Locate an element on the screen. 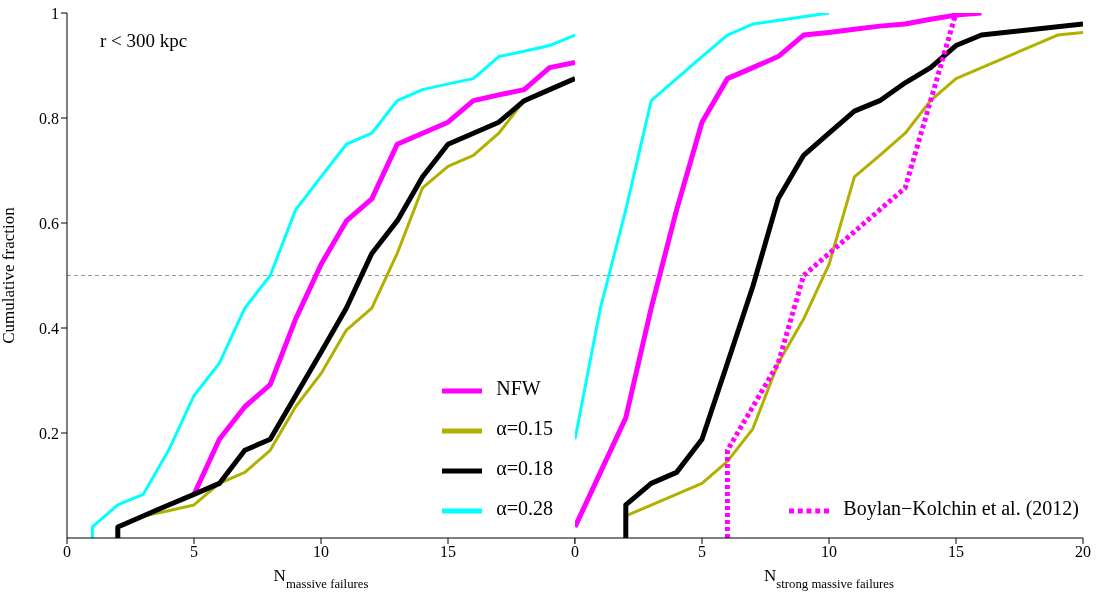  x-axis-title: N$_{massive failures}$ is located at coordinates (321, 578).